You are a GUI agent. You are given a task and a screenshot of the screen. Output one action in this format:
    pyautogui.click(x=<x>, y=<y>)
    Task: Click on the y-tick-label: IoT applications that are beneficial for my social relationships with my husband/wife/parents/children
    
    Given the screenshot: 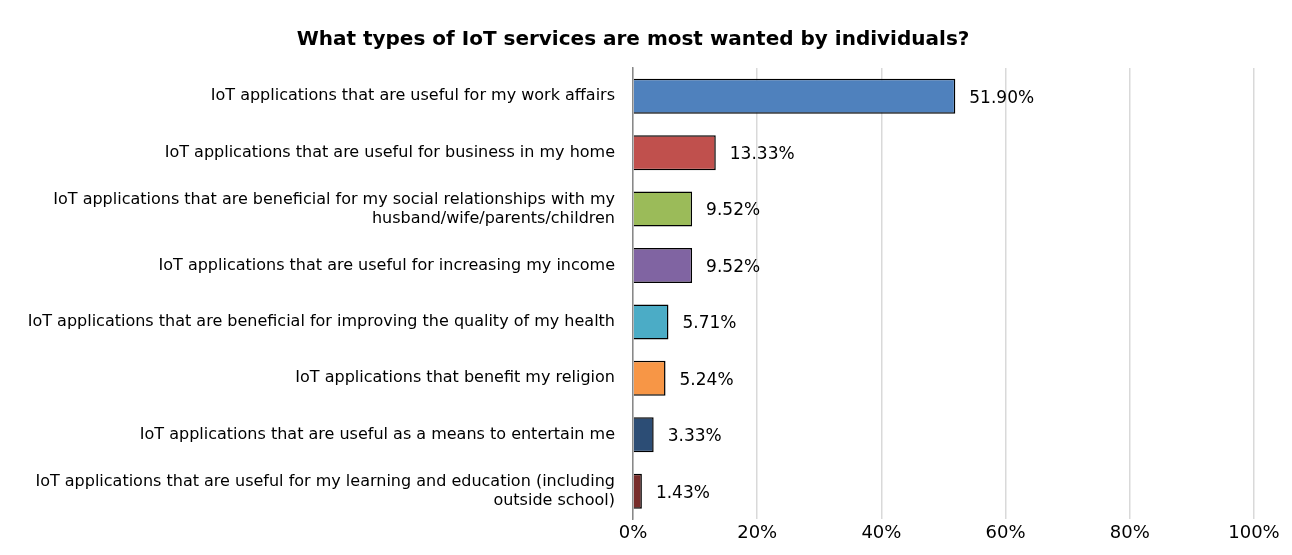 What is the action you would take?
    pyautogui.click(x=334, y=207)
    